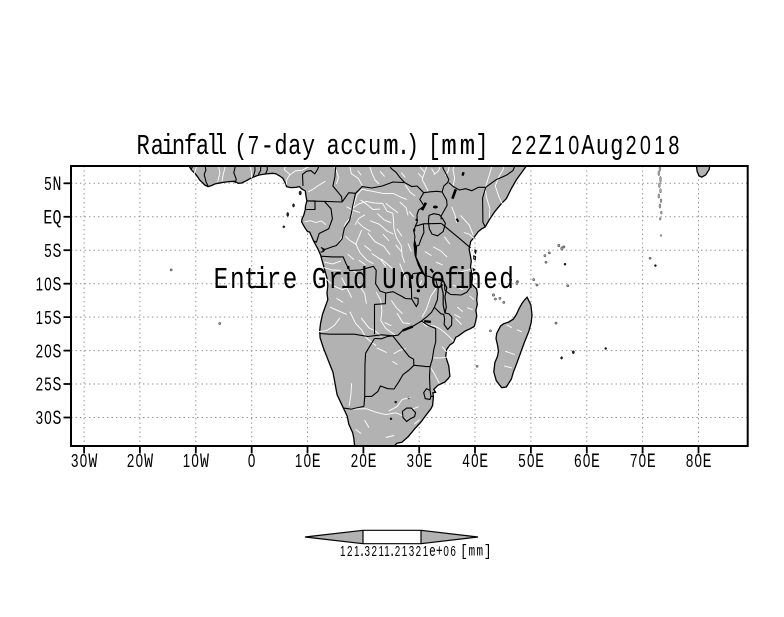 This screenshot has height=617, width=784. I want to click on svg-text: 6, so click(577, 461).